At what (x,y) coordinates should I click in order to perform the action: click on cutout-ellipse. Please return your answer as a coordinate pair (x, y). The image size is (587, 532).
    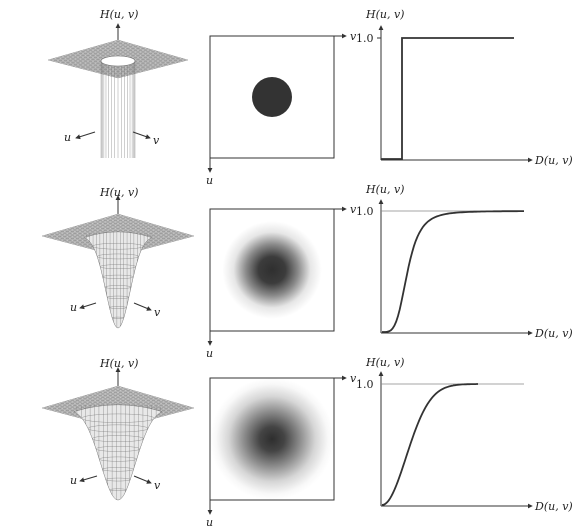
    Looking at the image, I should click on (118, 61).